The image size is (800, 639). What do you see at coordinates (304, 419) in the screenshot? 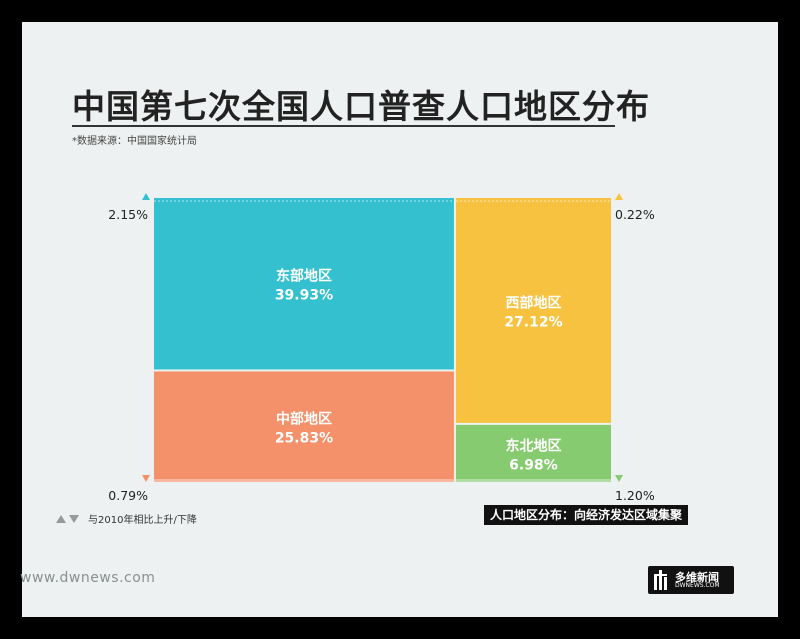
I see `region-name-central: 中部地区` at bounding box center [304, 419].